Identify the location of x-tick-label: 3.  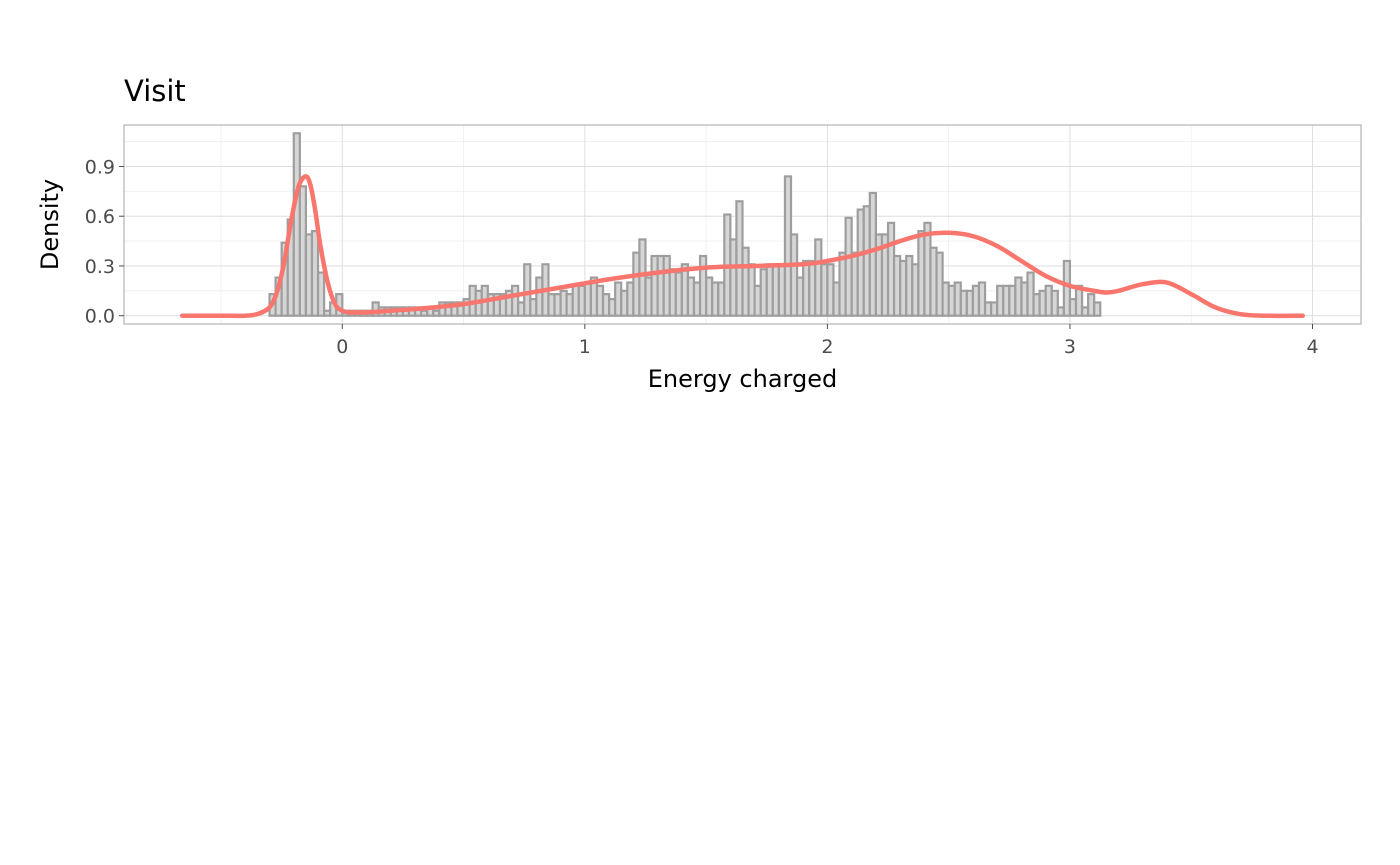
(1070, 347).